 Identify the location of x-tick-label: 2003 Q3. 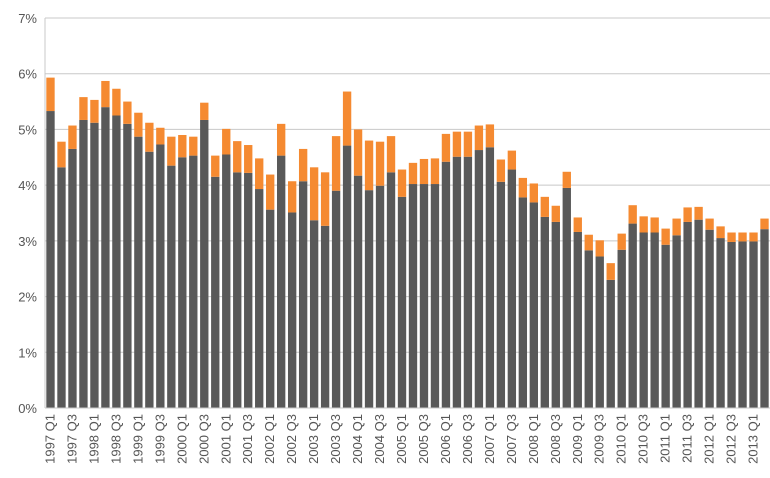
(335, 439).